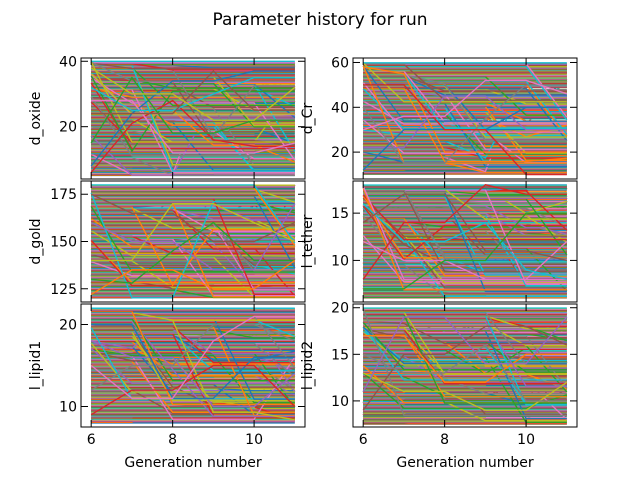 This screenshot has height=480, width=640. I want to click on y-axis-label: d_gold, so click(36, 241).